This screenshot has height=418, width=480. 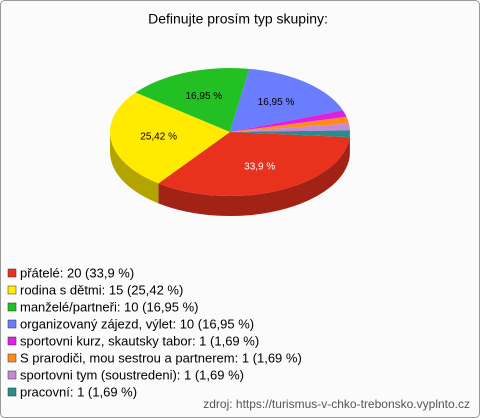 I want to click on legend-label: přátelé: 20 (33,9 %), so click(x=77, y=272).